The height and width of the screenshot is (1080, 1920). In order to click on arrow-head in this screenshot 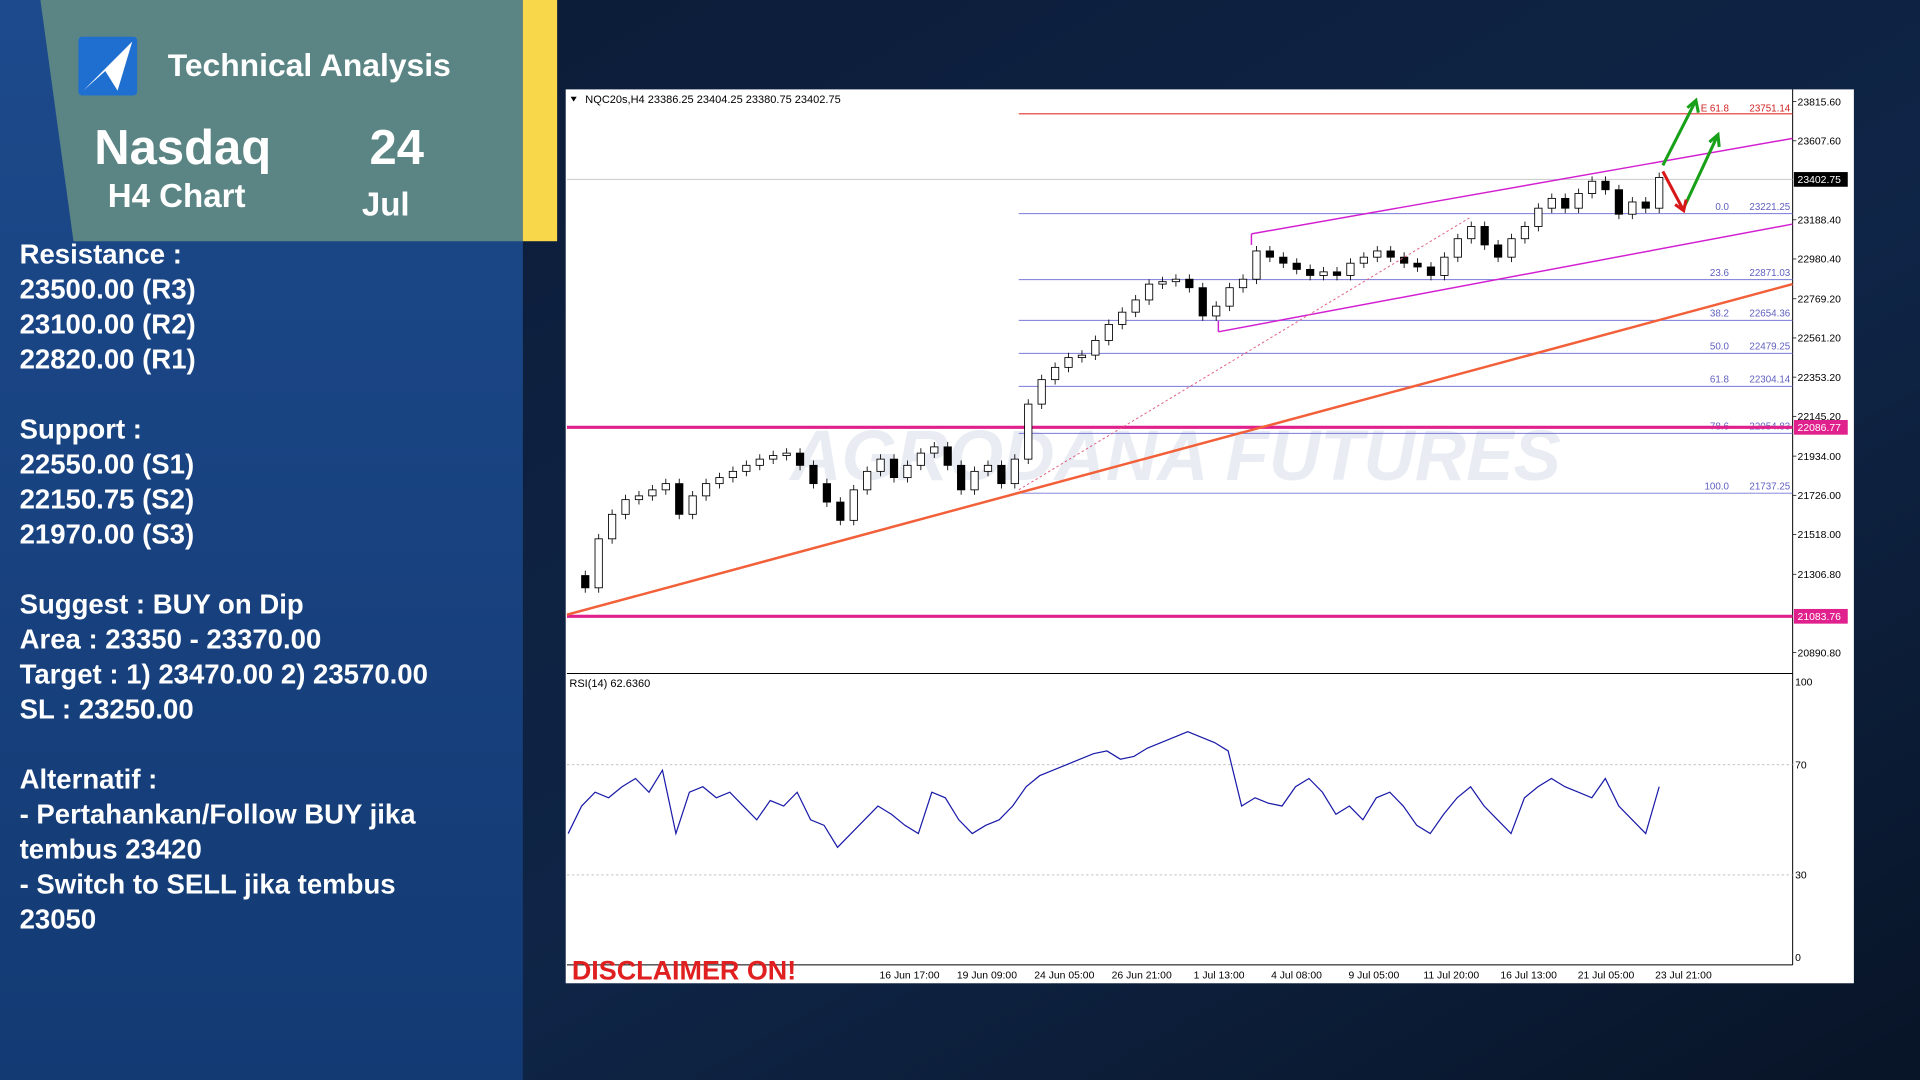, I will do `click(1714, 139)`.